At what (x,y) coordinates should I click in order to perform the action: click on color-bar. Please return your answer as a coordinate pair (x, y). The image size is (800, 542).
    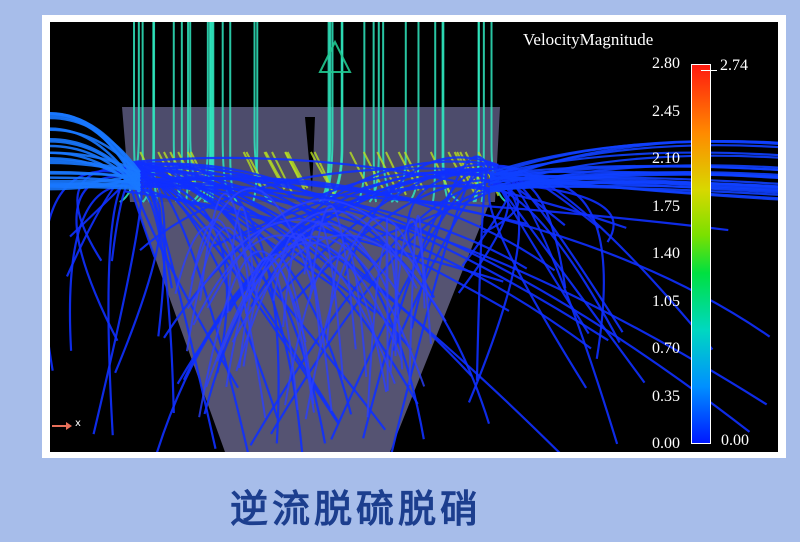
    Looking at the image, I should click on (701, 254).